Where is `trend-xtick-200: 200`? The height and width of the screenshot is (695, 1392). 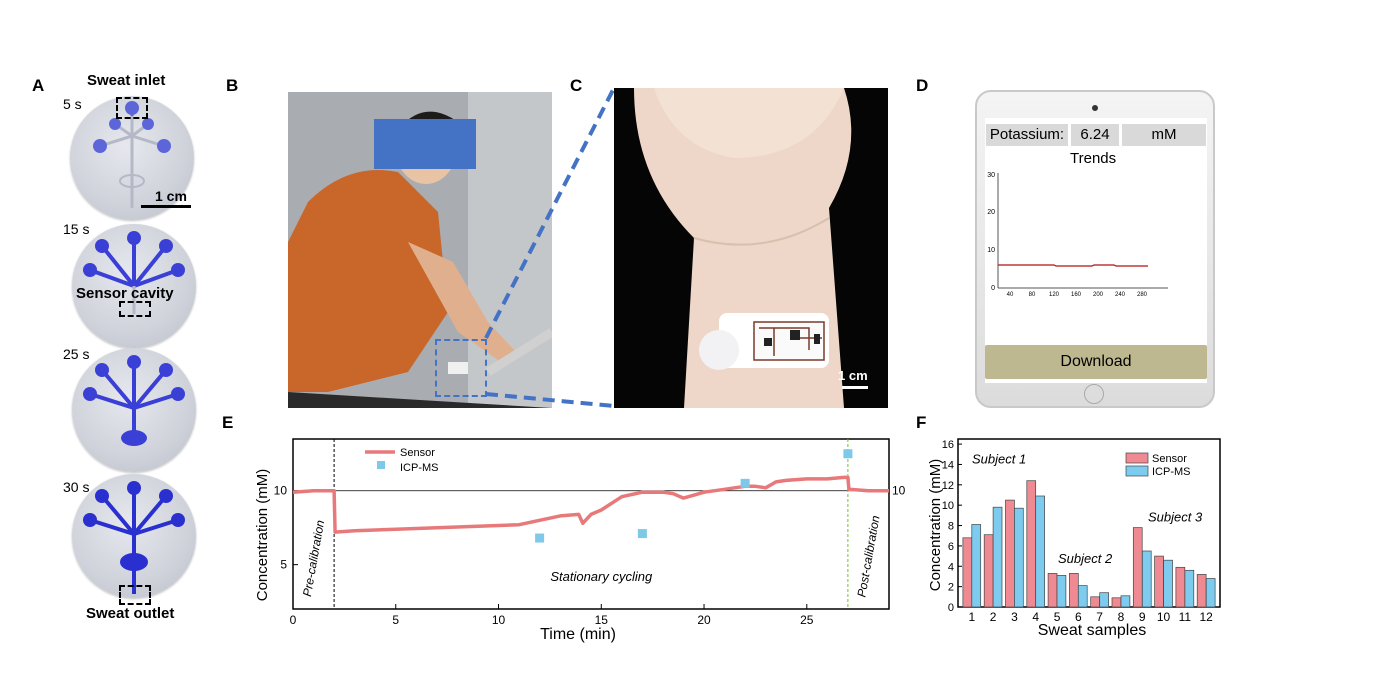 trend-xtick-200: 200 is located at coordinates (1098, 295).